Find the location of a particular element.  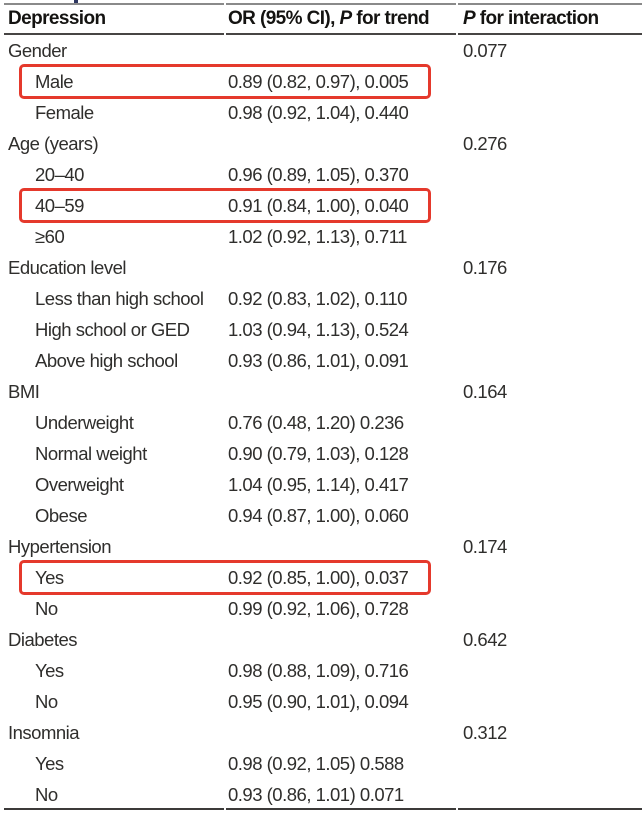

table-row: ≥60 1.02 (0.92, 1.13), 0.711 is located at coordinates (322, 236).